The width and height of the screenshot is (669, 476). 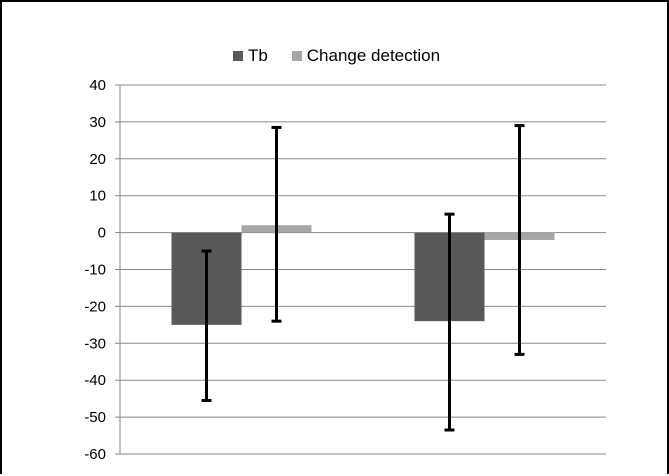 What do you see at coordinates (95, 343) in the screenshot?
I see `y-tick-label: -30` at bounding box center [95, 343].